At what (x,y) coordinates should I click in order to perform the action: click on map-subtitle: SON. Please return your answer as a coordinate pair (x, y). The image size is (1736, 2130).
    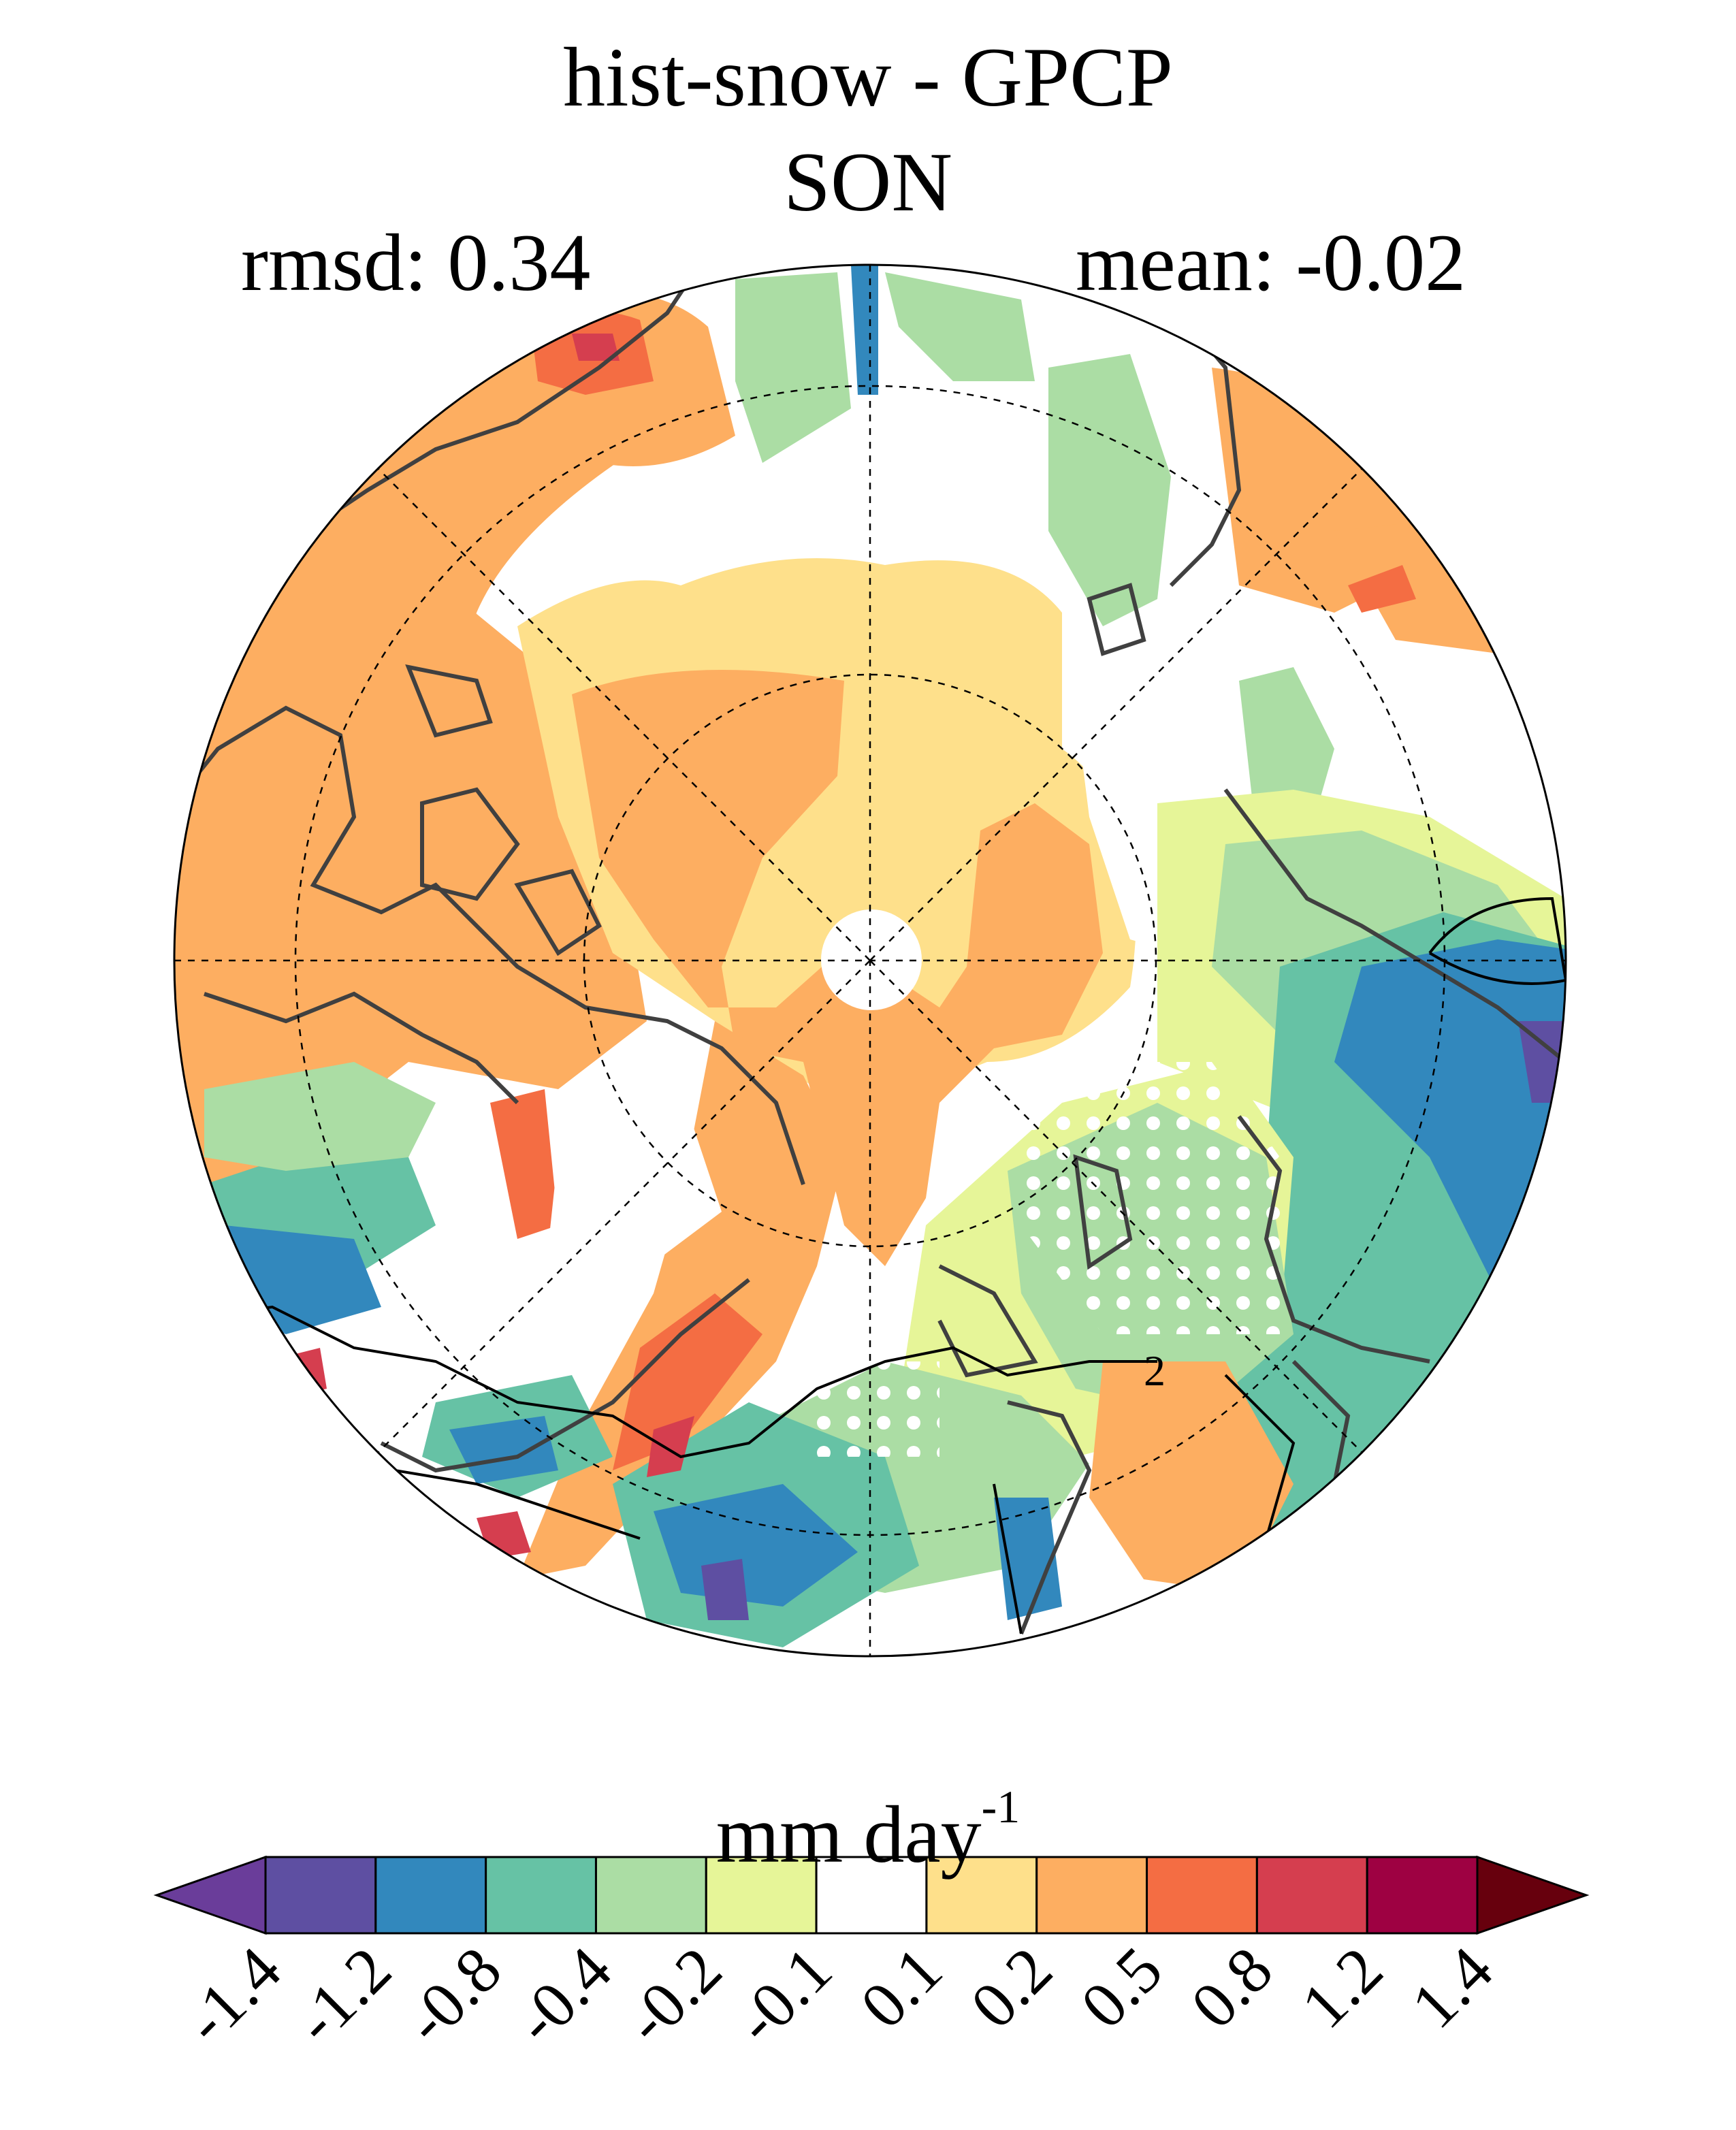
    Looking at the image, I should click on (868, 182).